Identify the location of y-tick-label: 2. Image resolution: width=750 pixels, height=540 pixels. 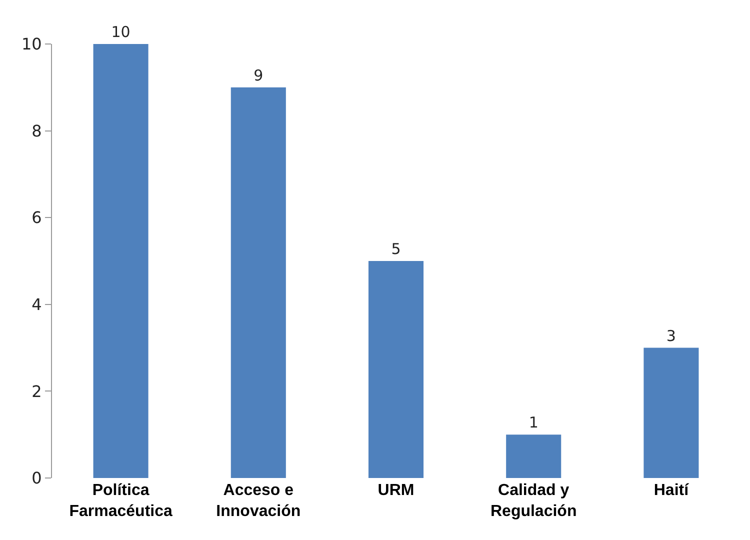
(37, 391).